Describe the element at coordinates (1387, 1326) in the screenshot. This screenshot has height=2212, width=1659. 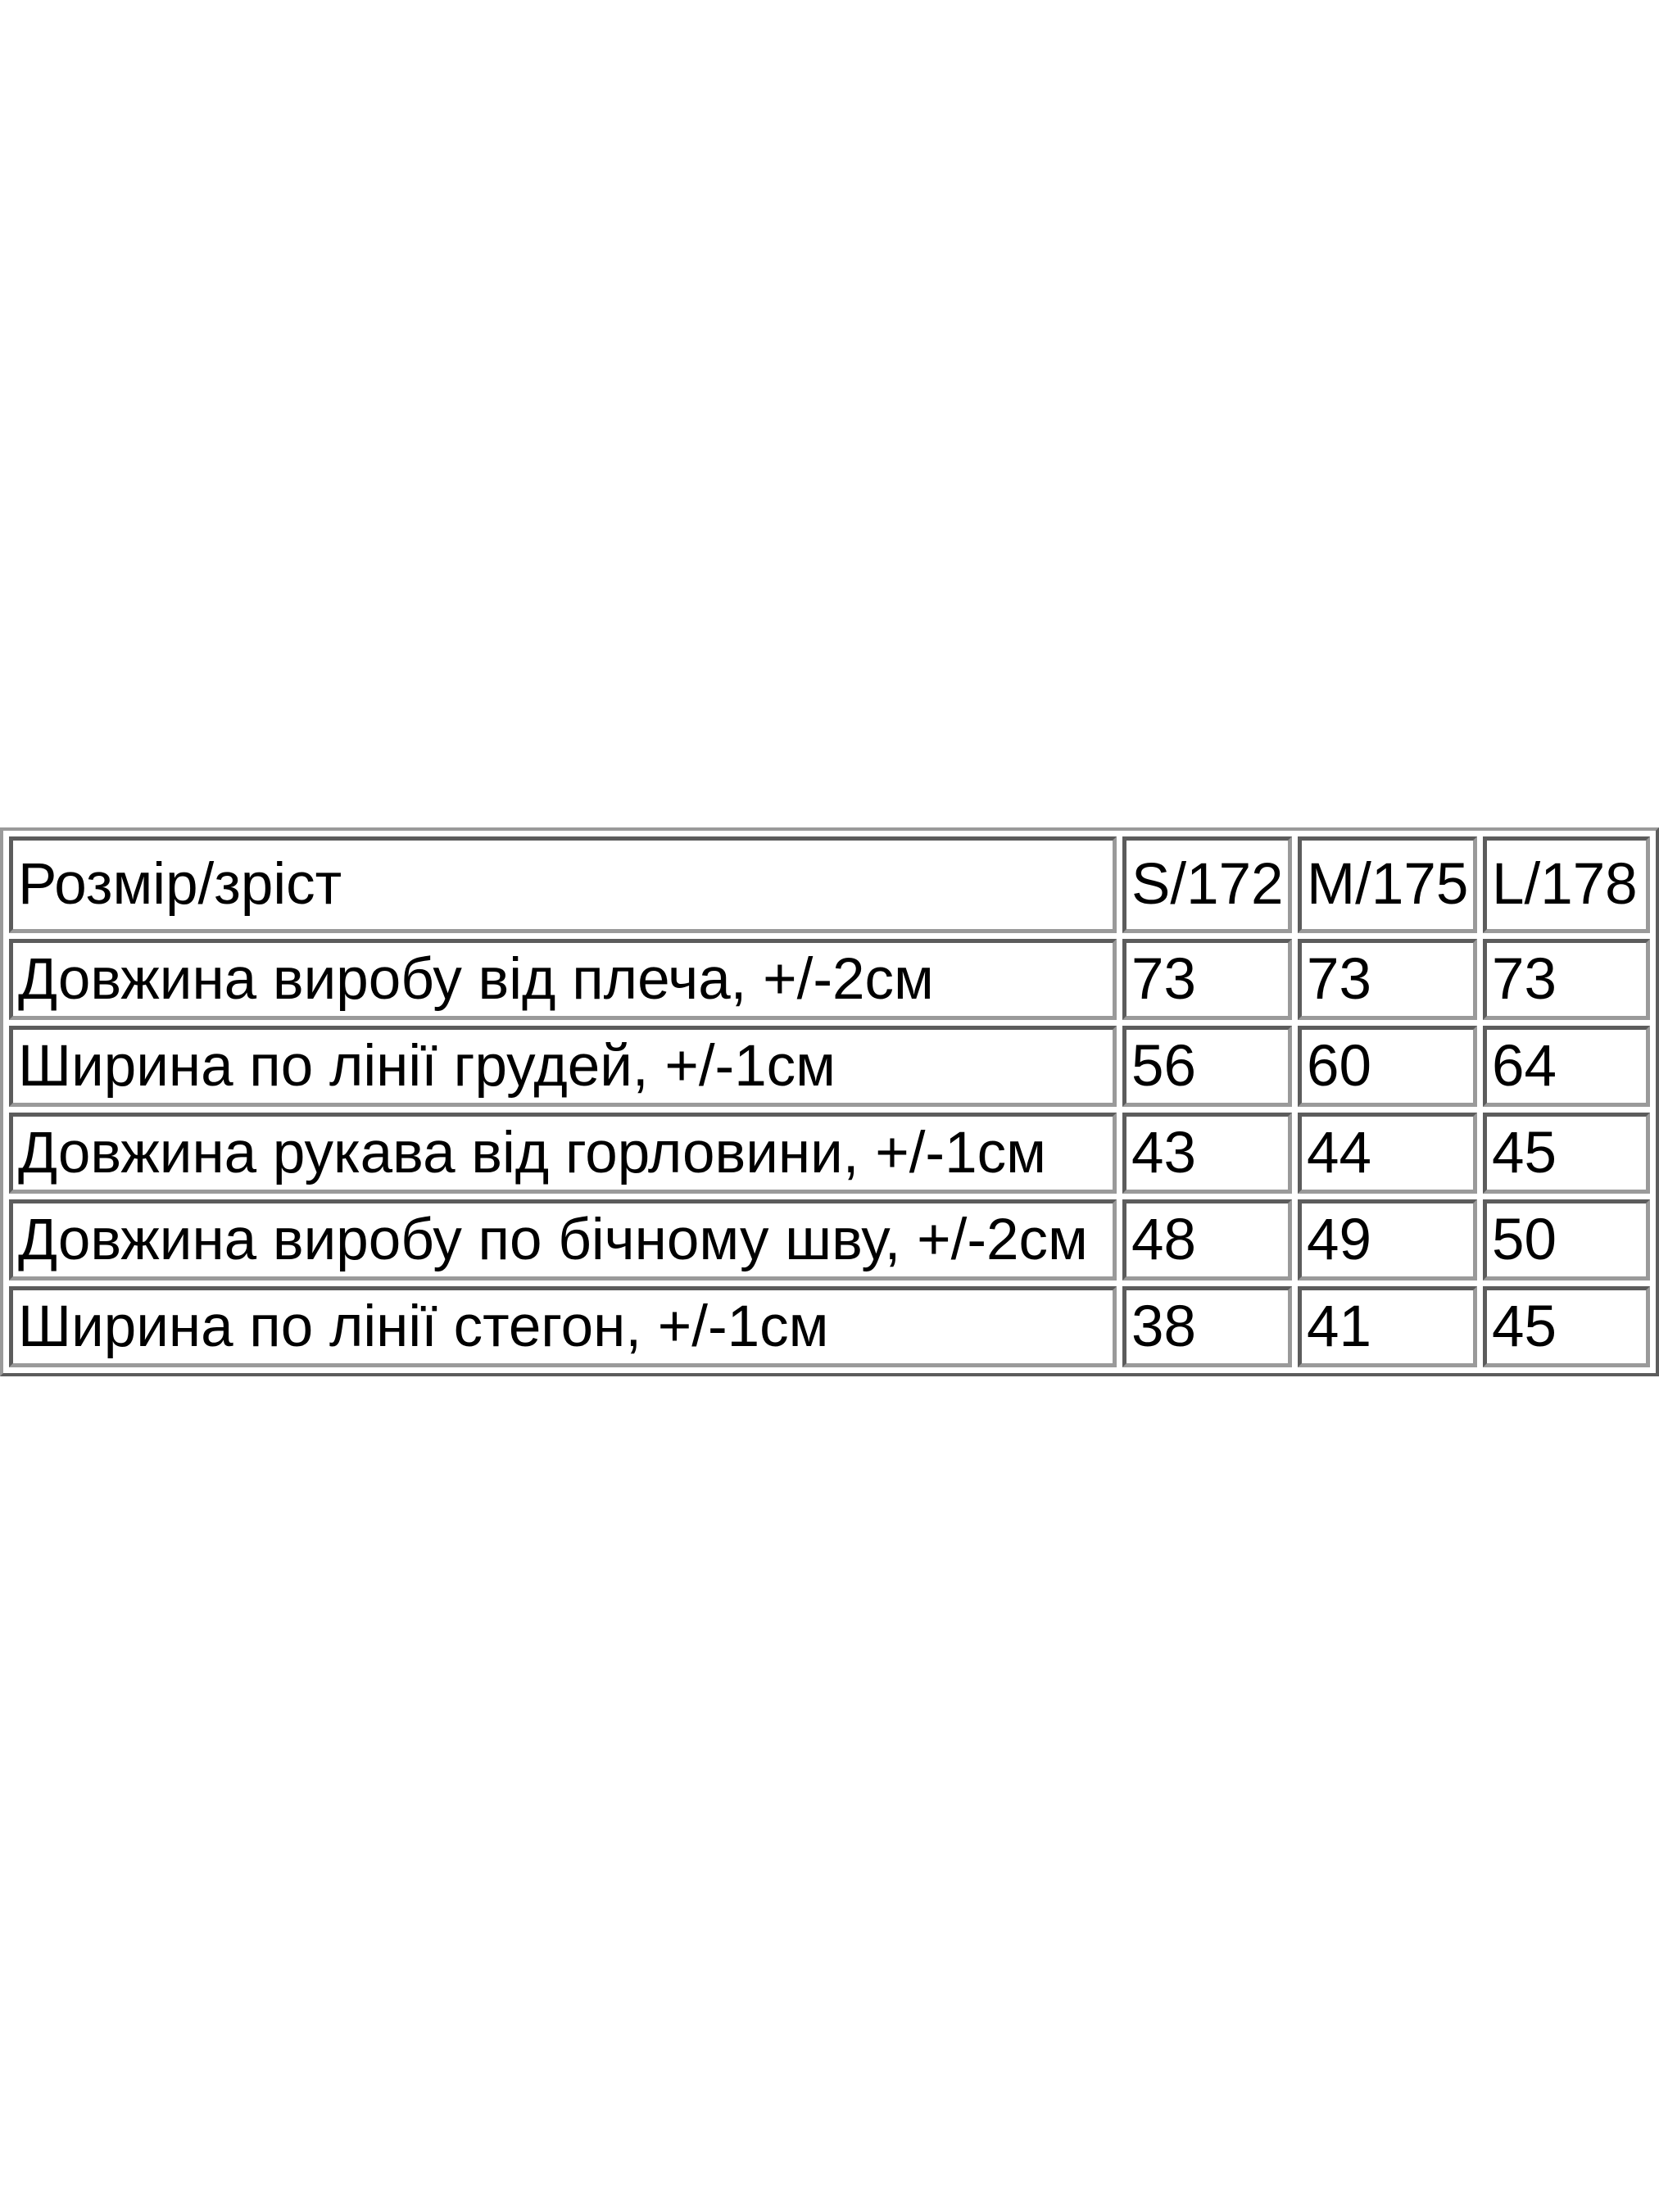
I see `cell-value: 41` at that location.